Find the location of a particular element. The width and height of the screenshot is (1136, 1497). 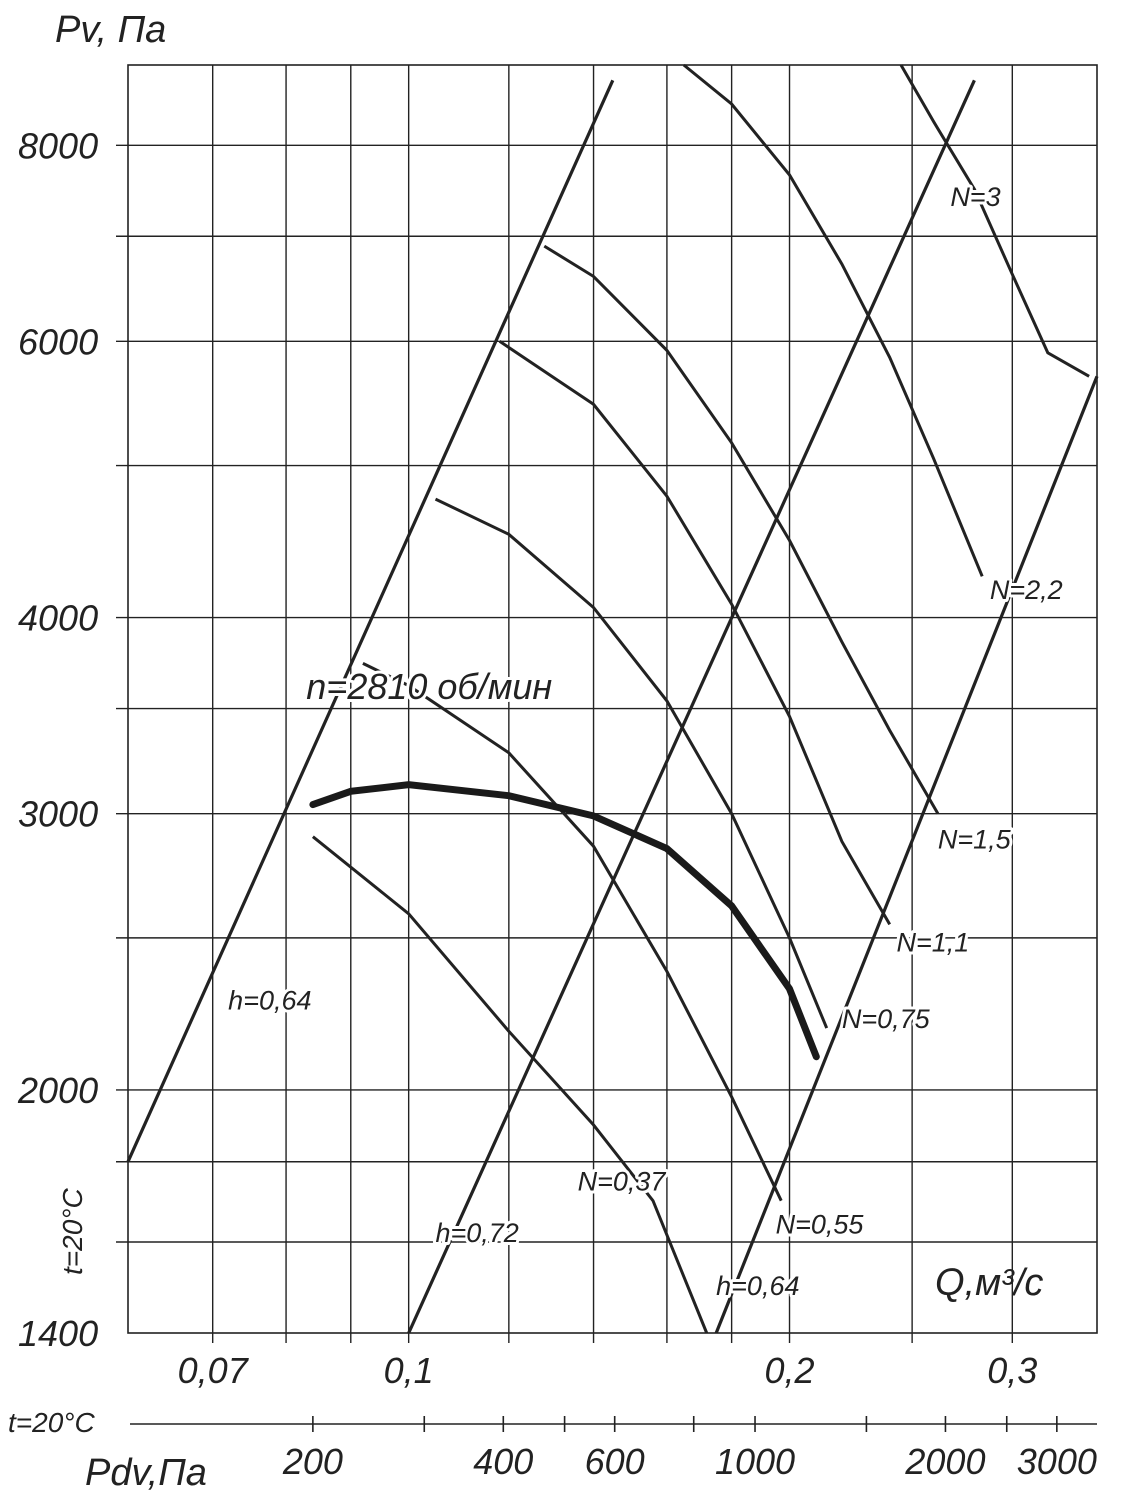

y-axis-ticks: 1400 2000 3000 4000 6000 8000 is located at coordinates (57, 739).